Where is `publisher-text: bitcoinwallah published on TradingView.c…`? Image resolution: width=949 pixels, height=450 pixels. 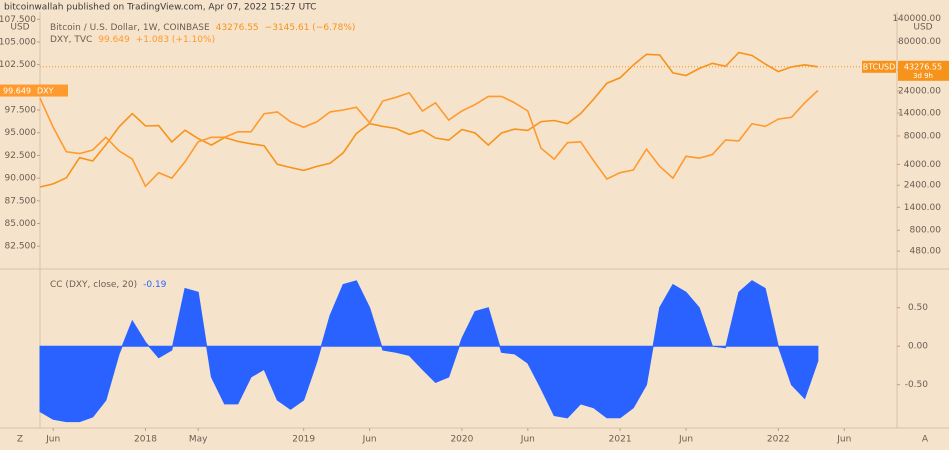 publisher-text: bitcoinwallah published on TradingView.c… is located at coordinates (160, 8).